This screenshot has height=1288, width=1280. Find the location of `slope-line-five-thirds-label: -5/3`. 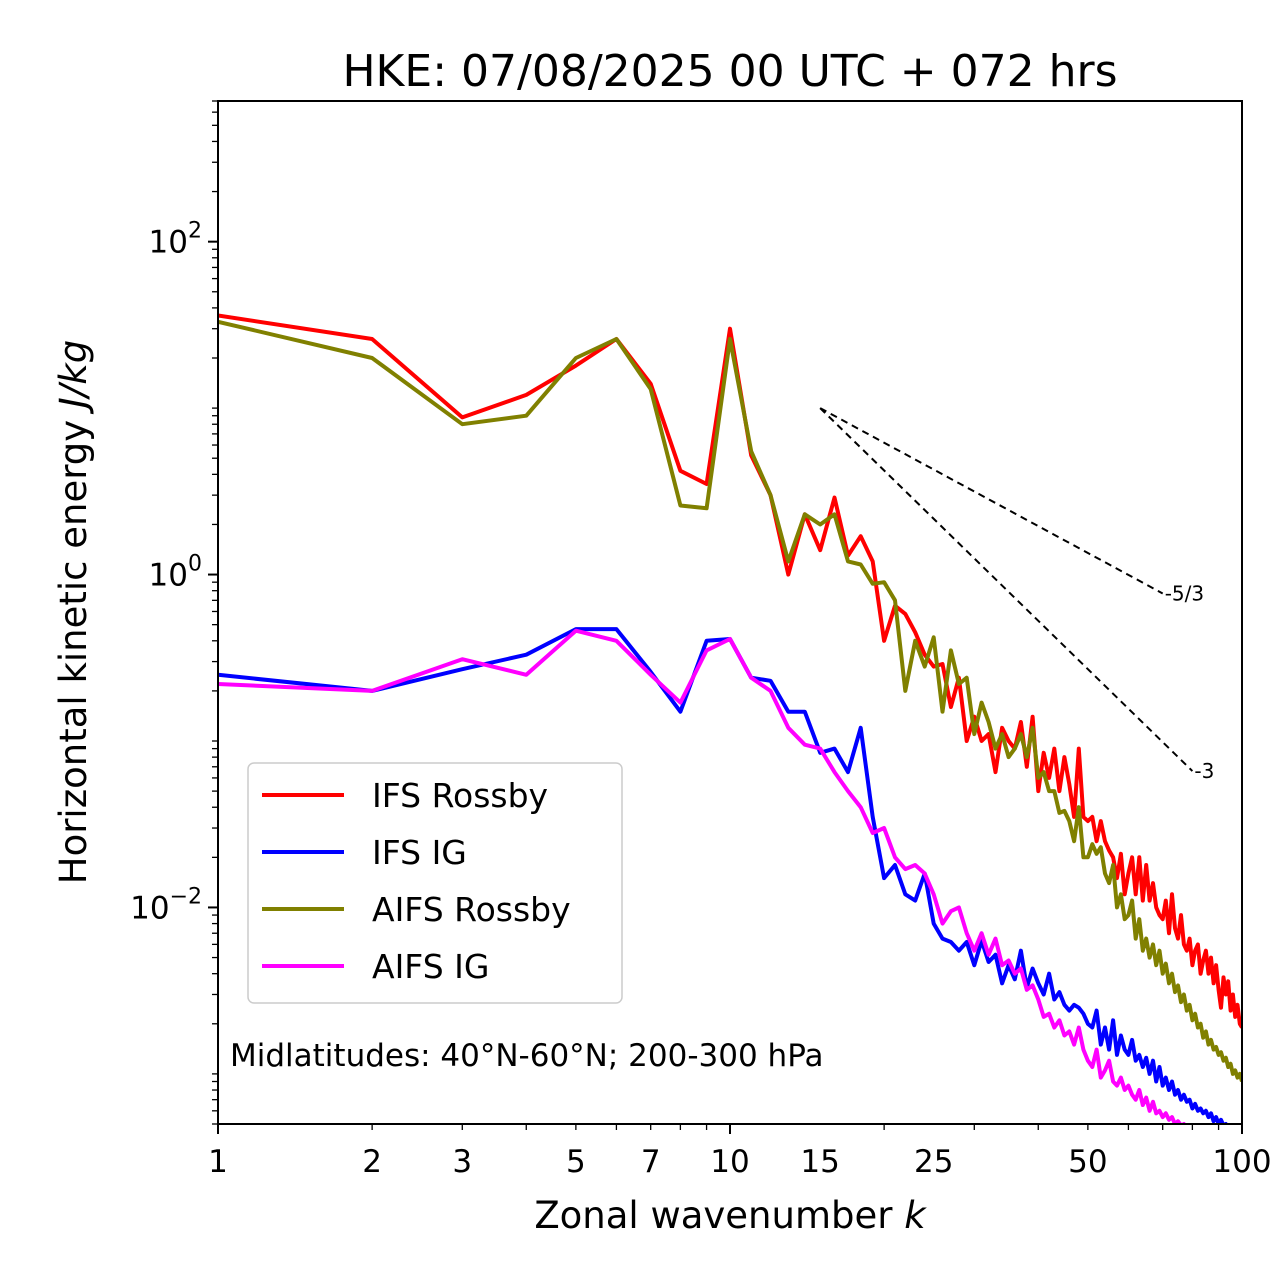

slope-line-five-thirds-label: -5/3 is located at coordinates (1184, 593).